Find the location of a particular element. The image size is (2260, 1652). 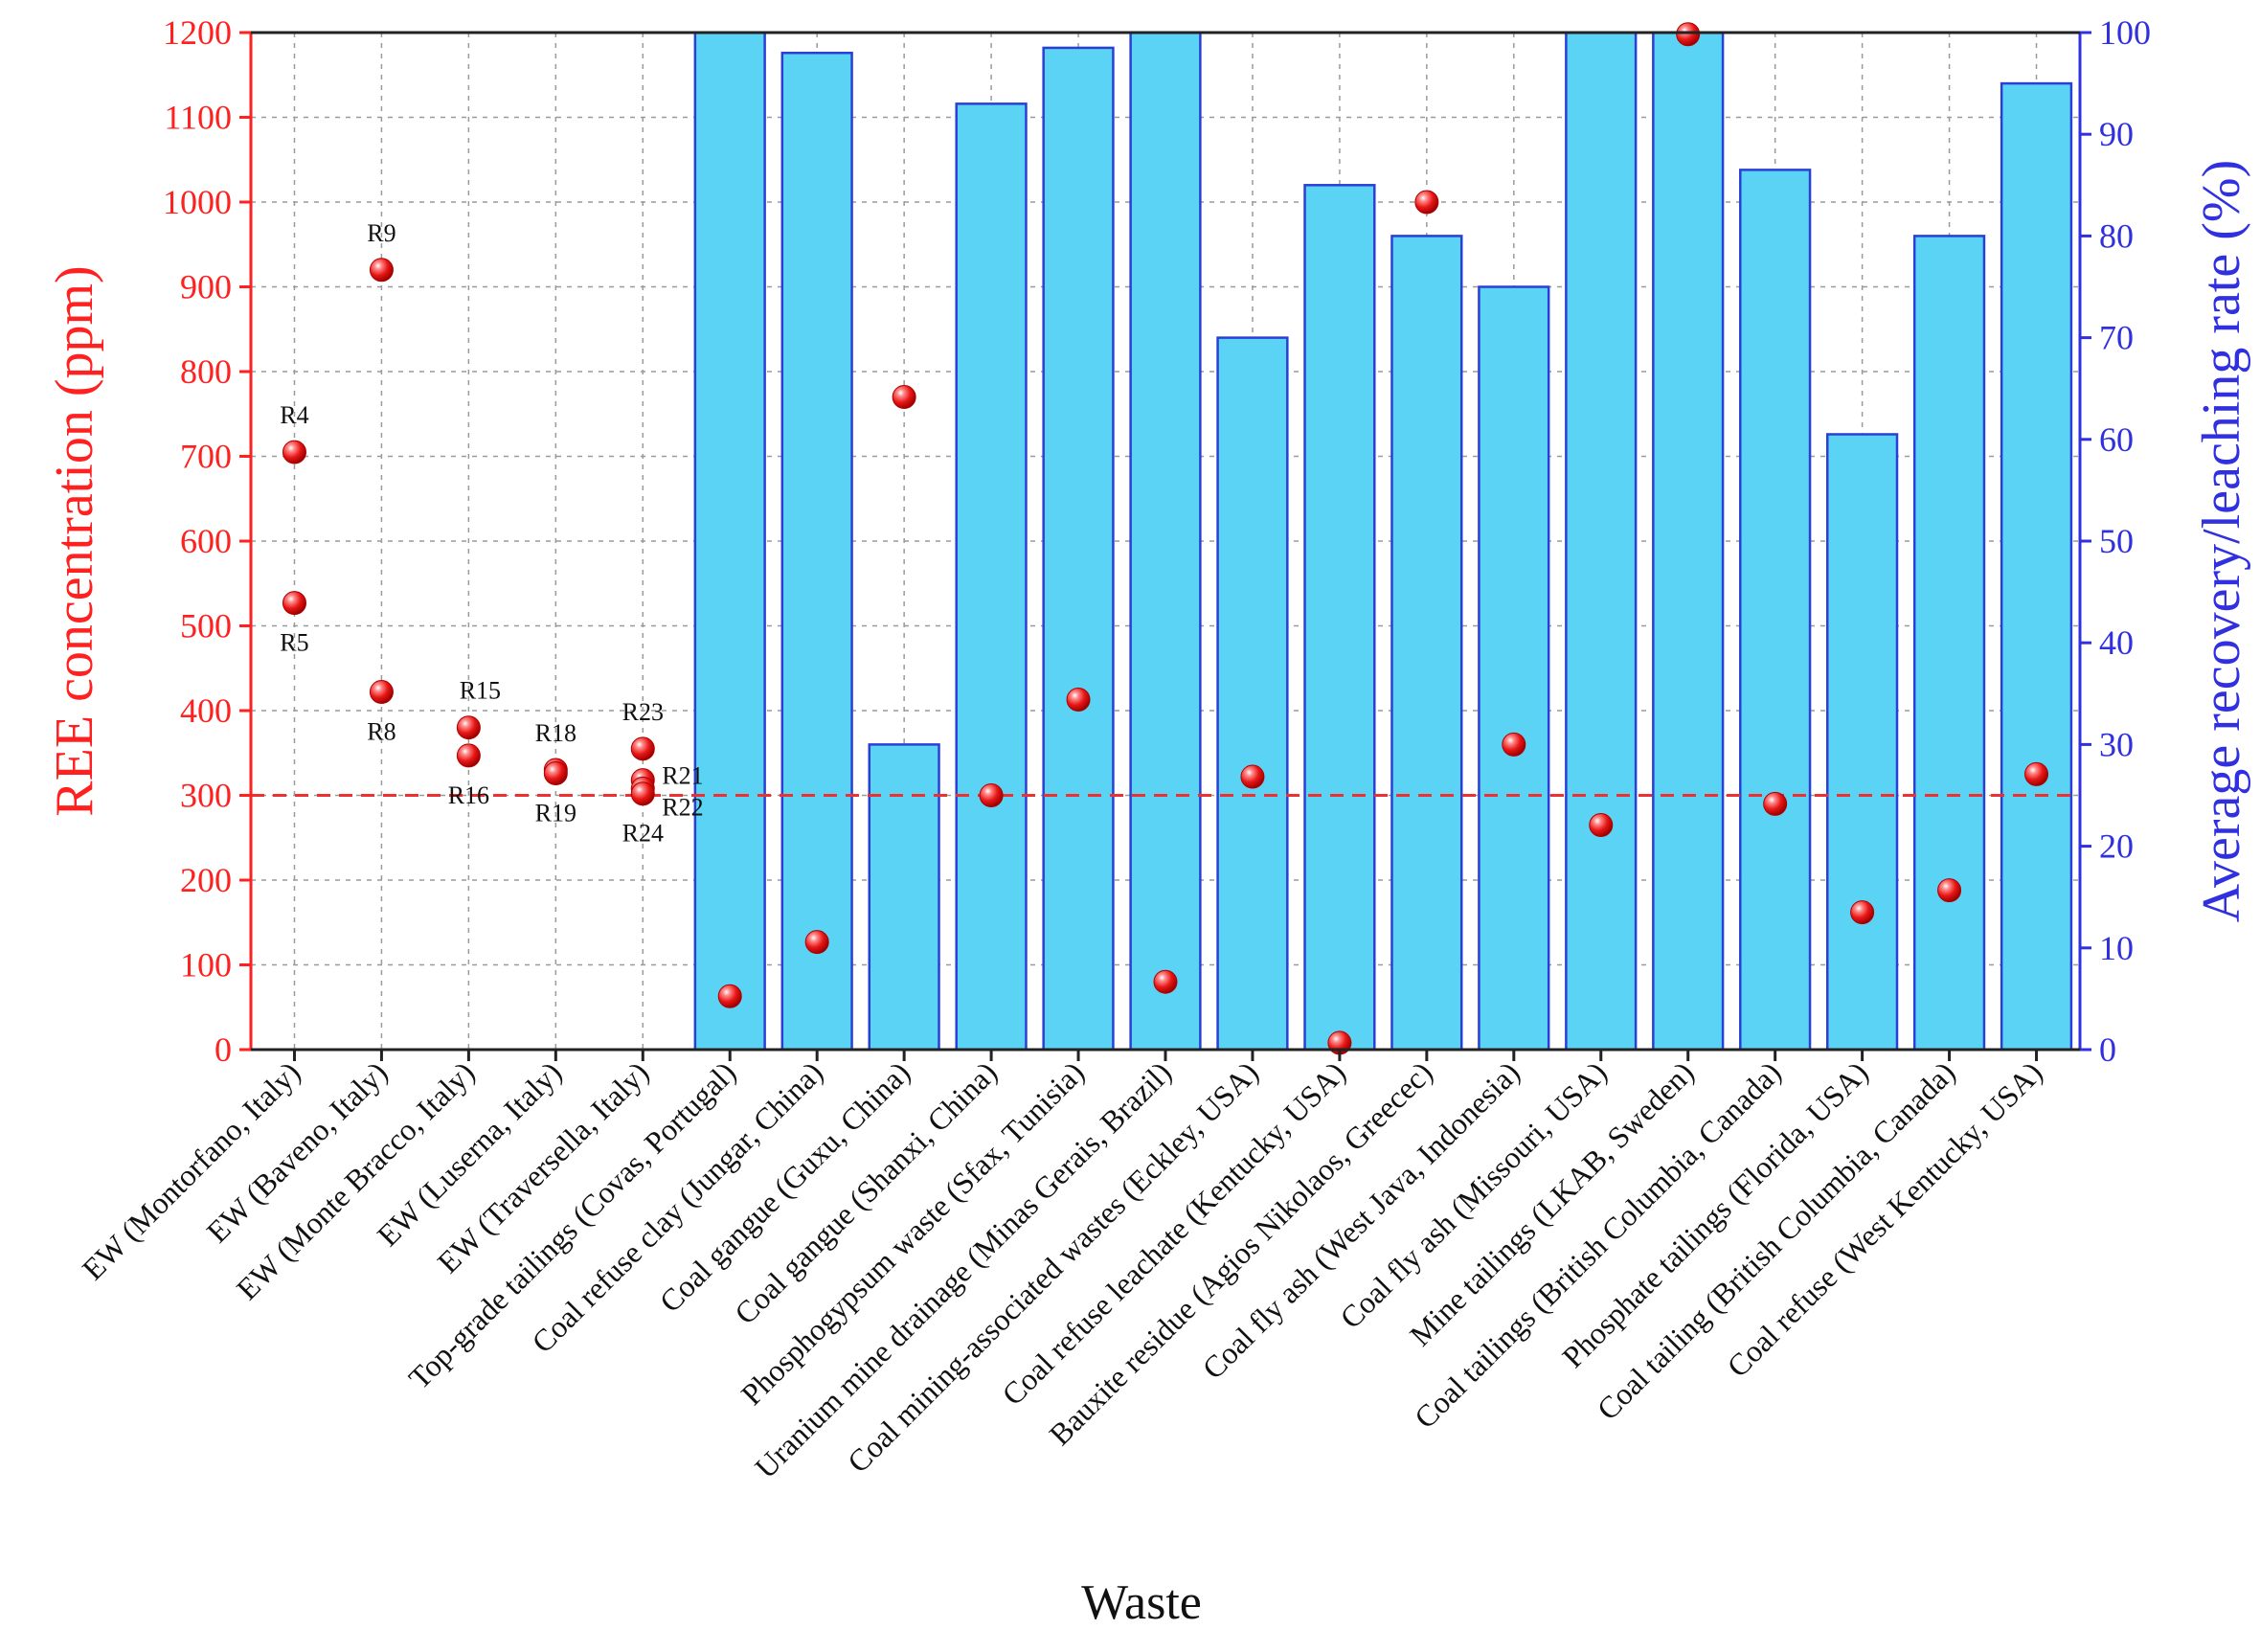

point-label: R8 is located at coordinates (382, 732).